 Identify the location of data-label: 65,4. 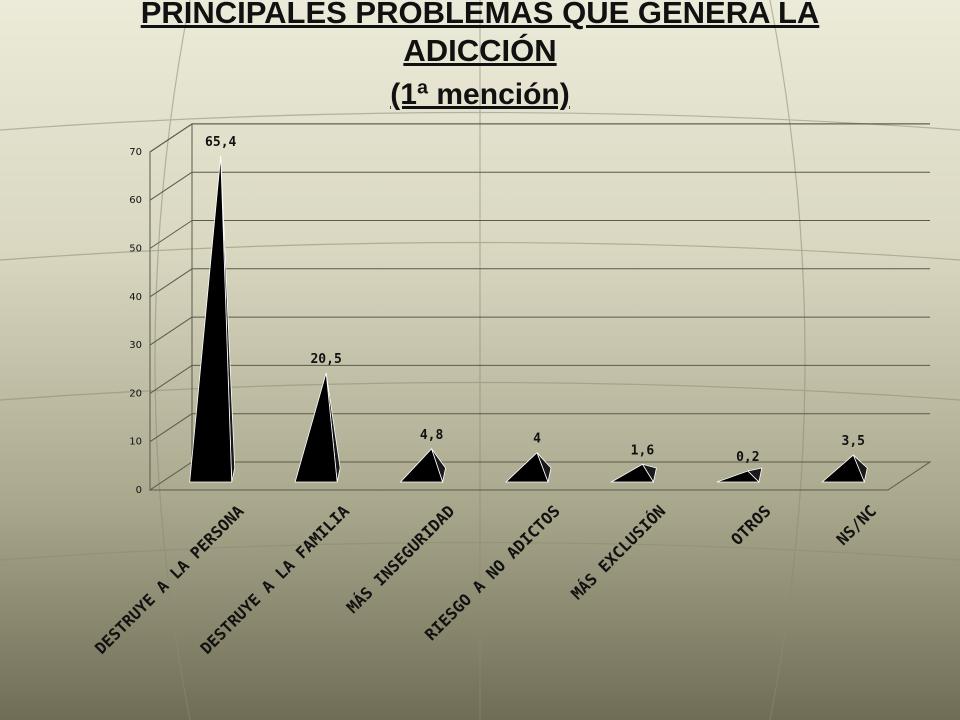
(220, 142).